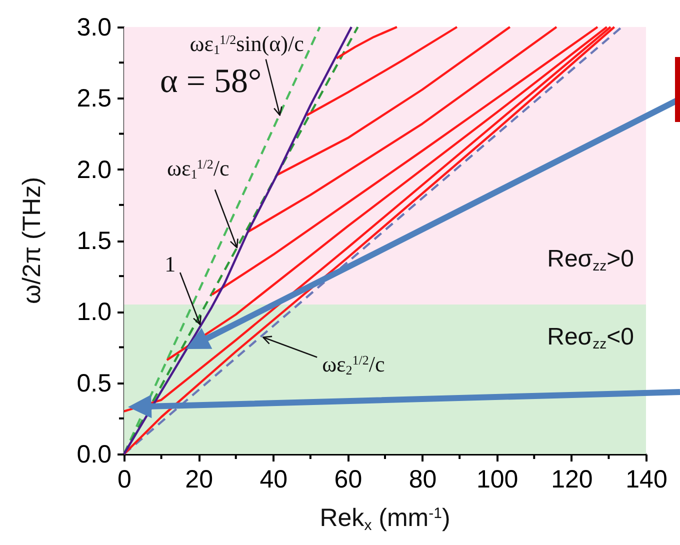  Describe the element at coordinates (32, 240) in the screenshot. I see `y-axis-title: ω/2π (THz)` at that location.